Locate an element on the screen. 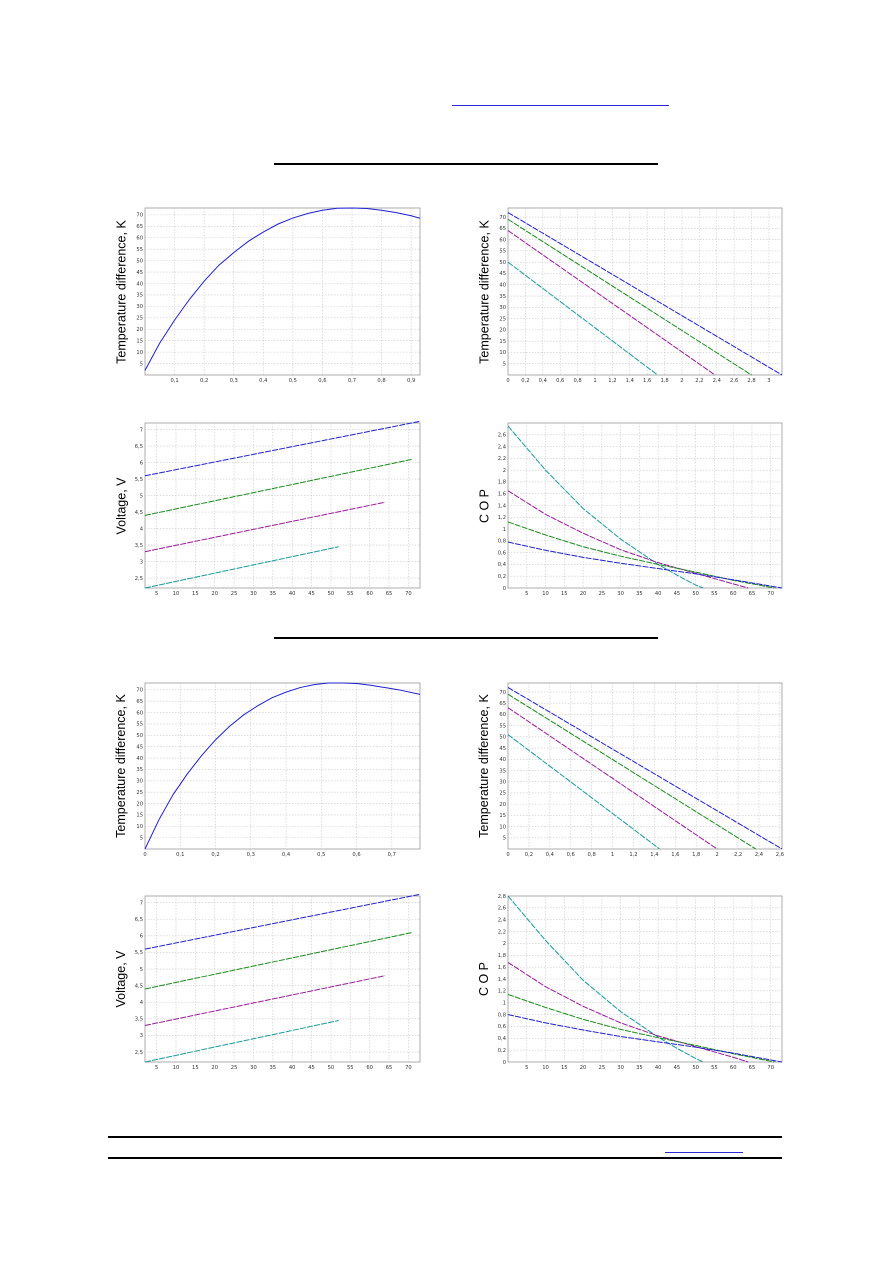 This screenshot has height=1263, width=892. y-tick-label: 15 is located at coordinates (139, 816).